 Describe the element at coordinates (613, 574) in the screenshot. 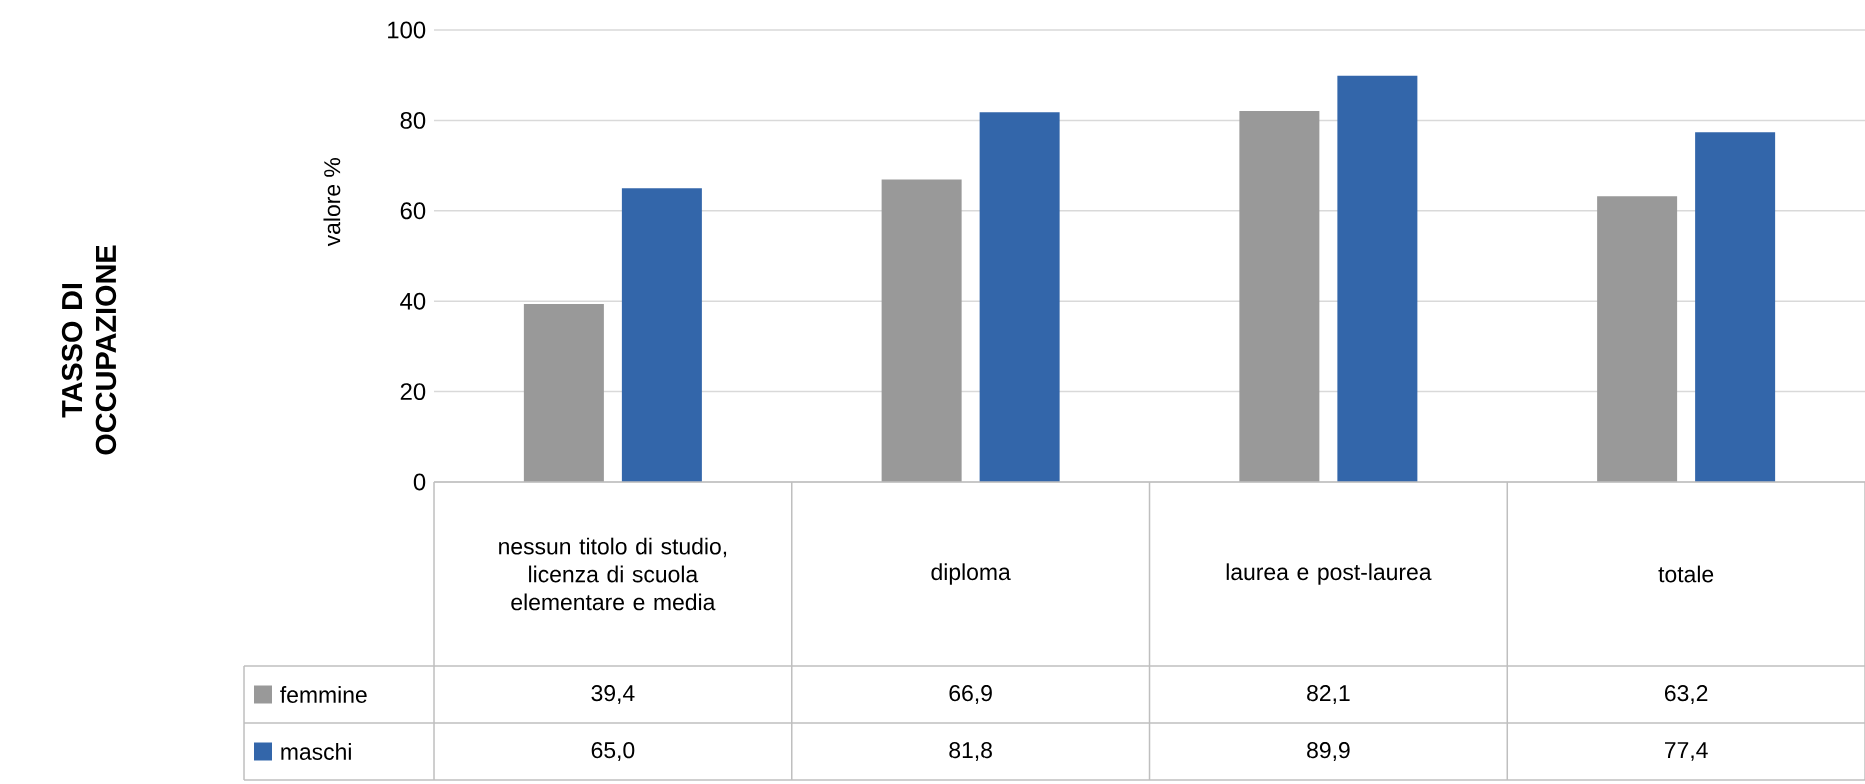

I see `x-tick-label: nessun titolo di studio, licenza di scuola elementare e media` at that location.